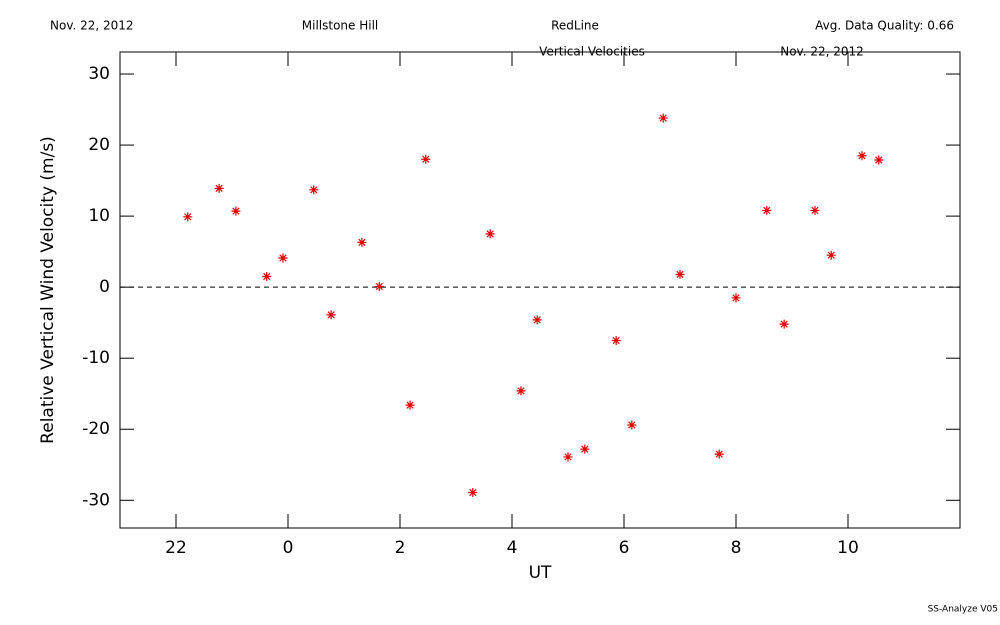 The width and height of the screenshot is (1000, 625). Describe the element at coordinates (340, 26) in the screenshot. I see `header-site: Millstone Hill` at that location.